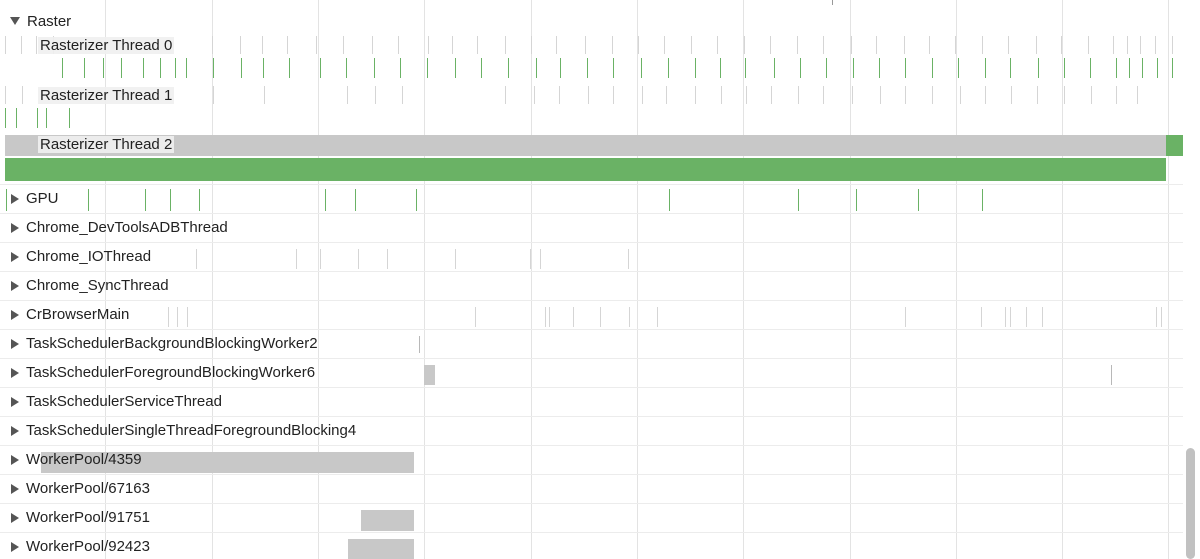  What do you see at coordinates (591, 314) in the screenshot?
I see `track-crbrowsermain: CrBrowserMain` at bounding box center [591, 314].